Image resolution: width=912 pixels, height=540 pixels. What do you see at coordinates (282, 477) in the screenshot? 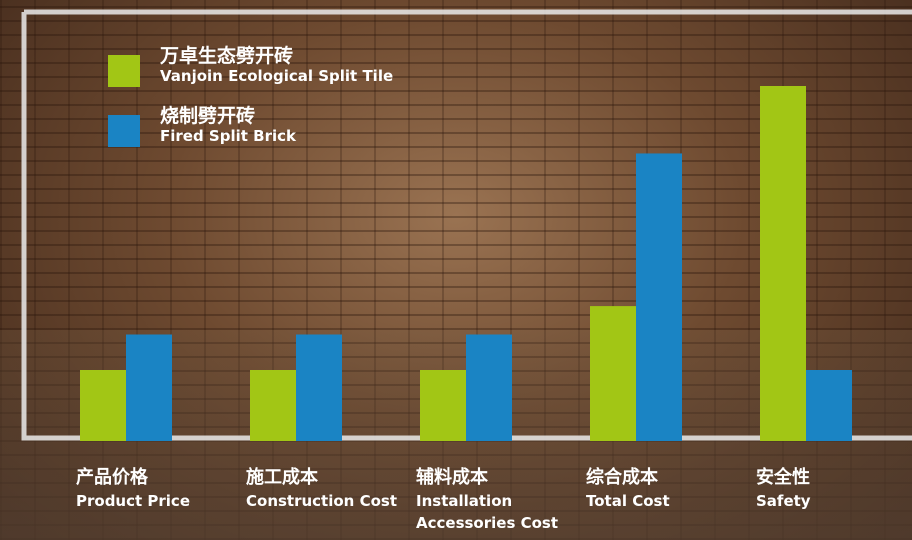
I see `category-label: 施工成本` at bounding box center [282, 477].